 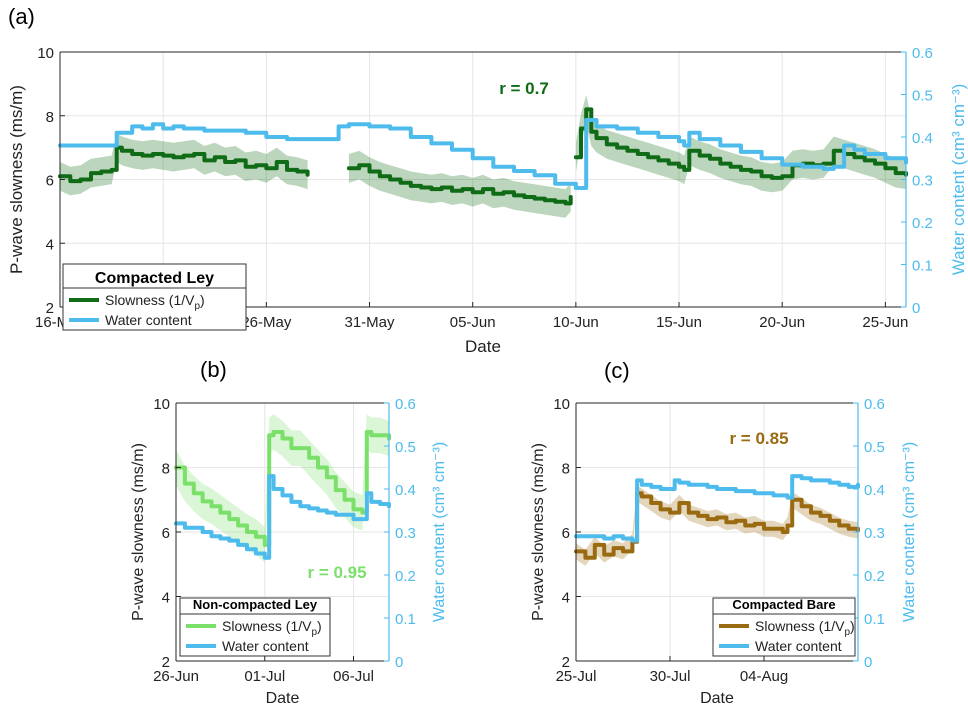 I want to click on x-tick-label: 25-Jul, so click(x=576, y=676).